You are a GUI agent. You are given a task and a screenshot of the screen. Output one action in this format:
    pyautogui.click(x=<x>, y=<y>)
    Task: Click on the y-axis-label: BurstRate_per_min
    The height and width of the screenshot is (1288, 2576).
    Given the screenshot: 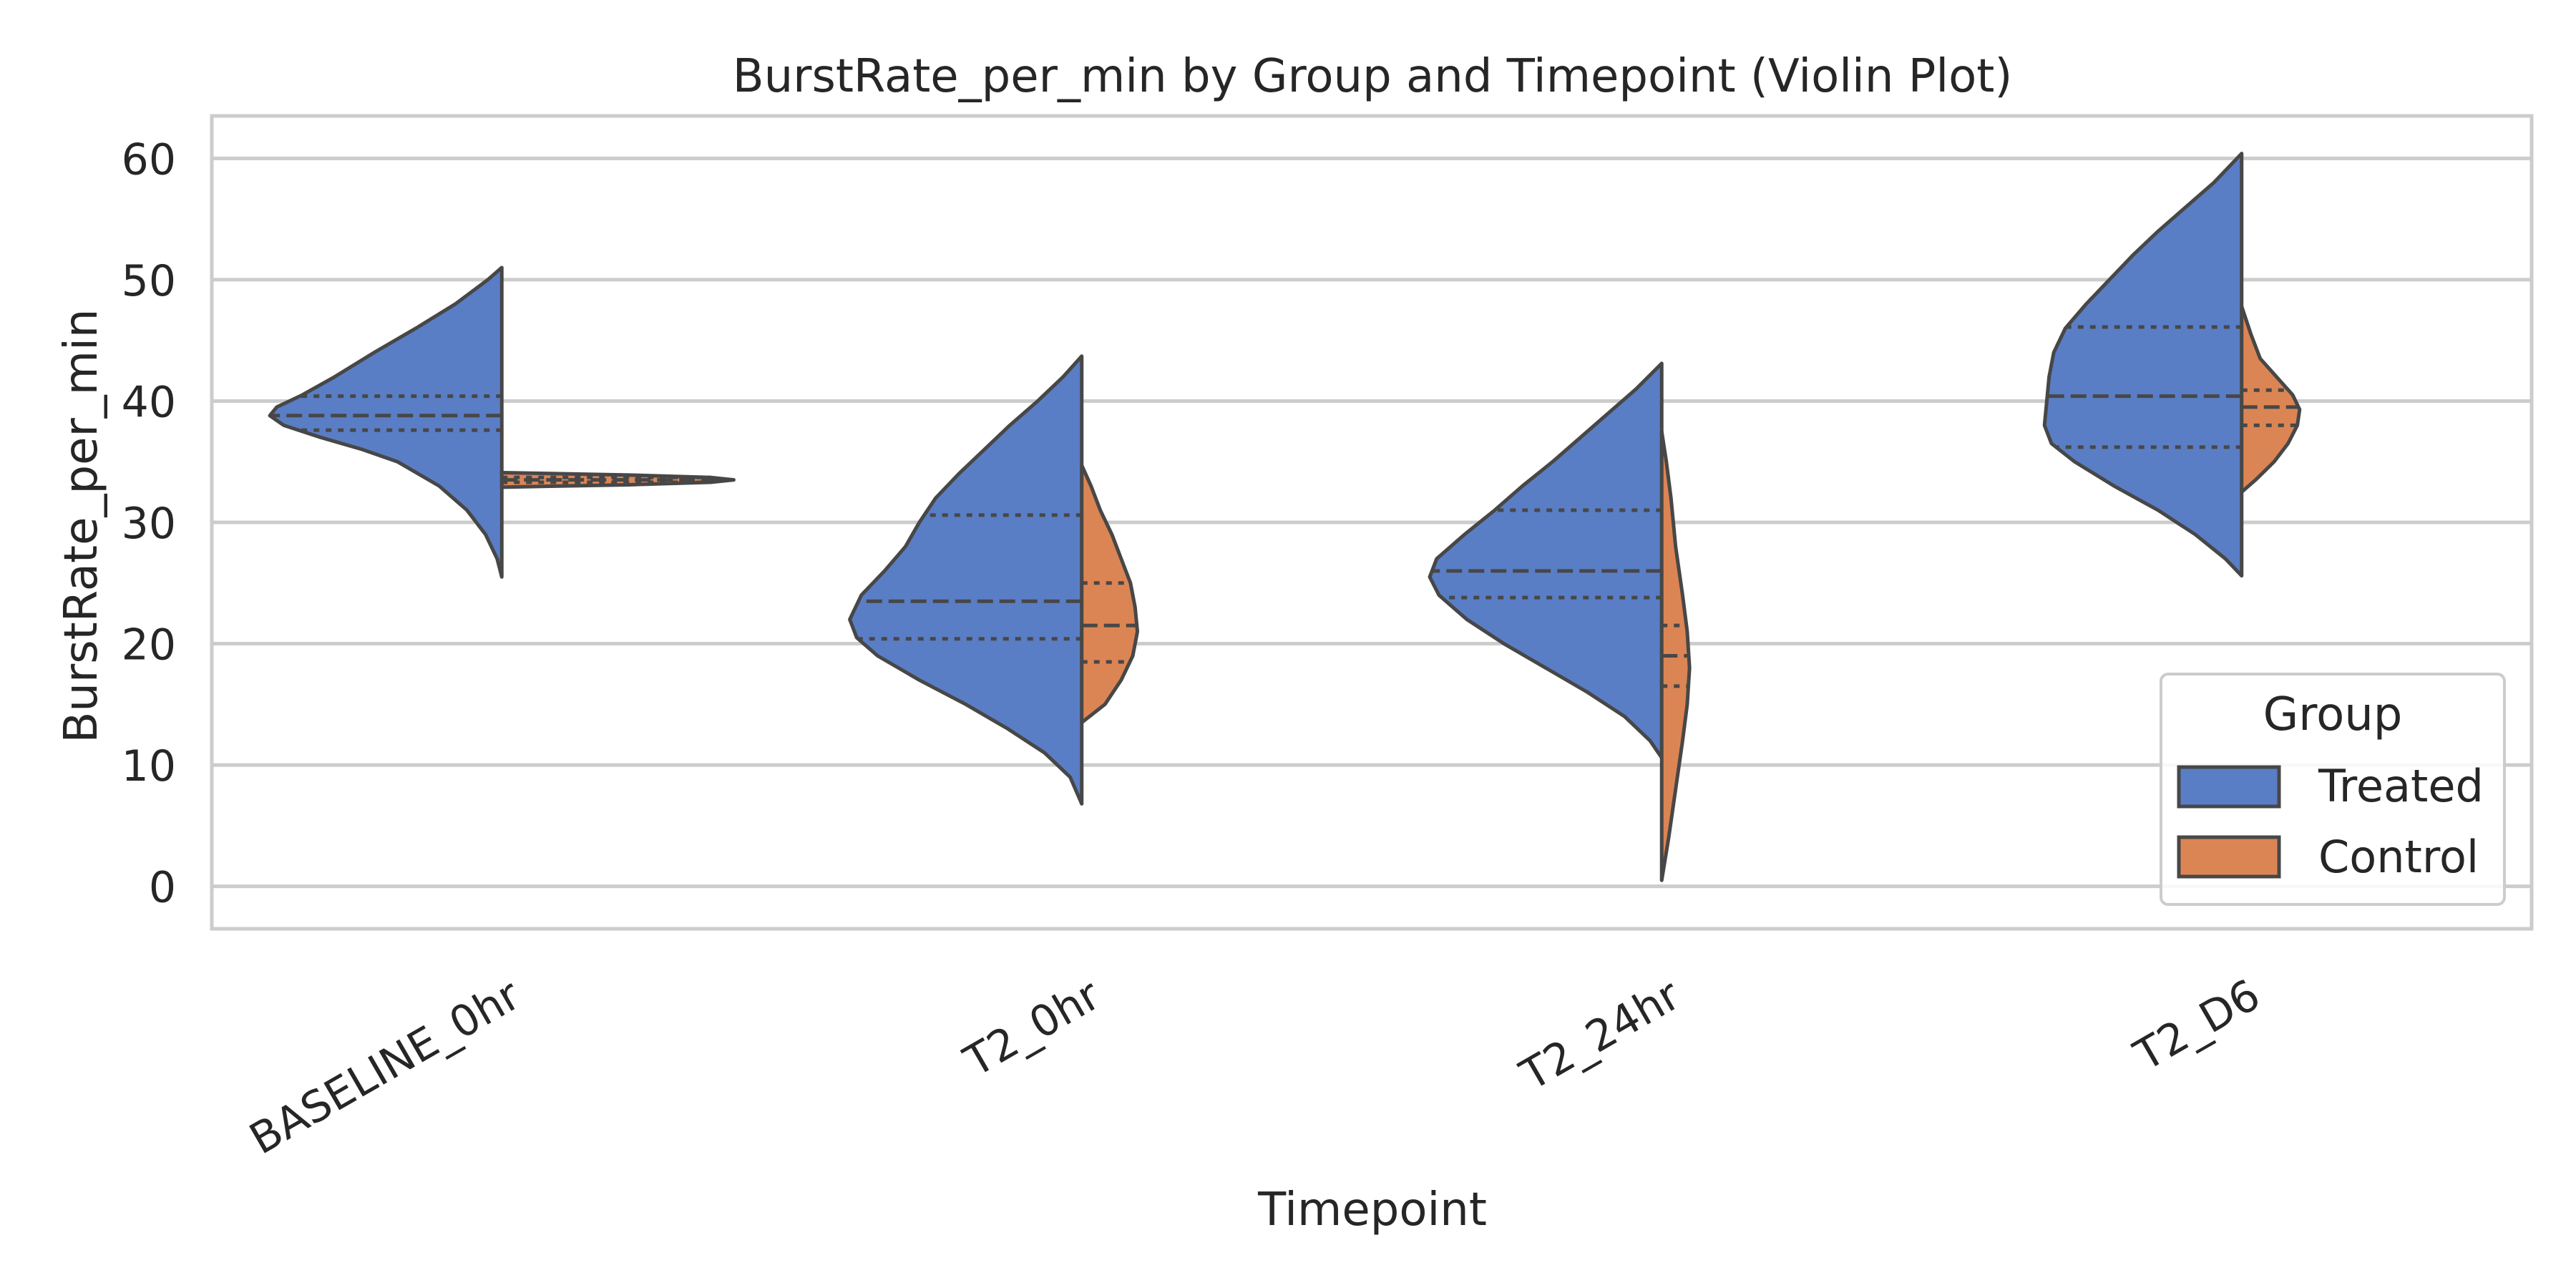 What is the action you would take?
    pyautogui.click(x=81, y=526)
    